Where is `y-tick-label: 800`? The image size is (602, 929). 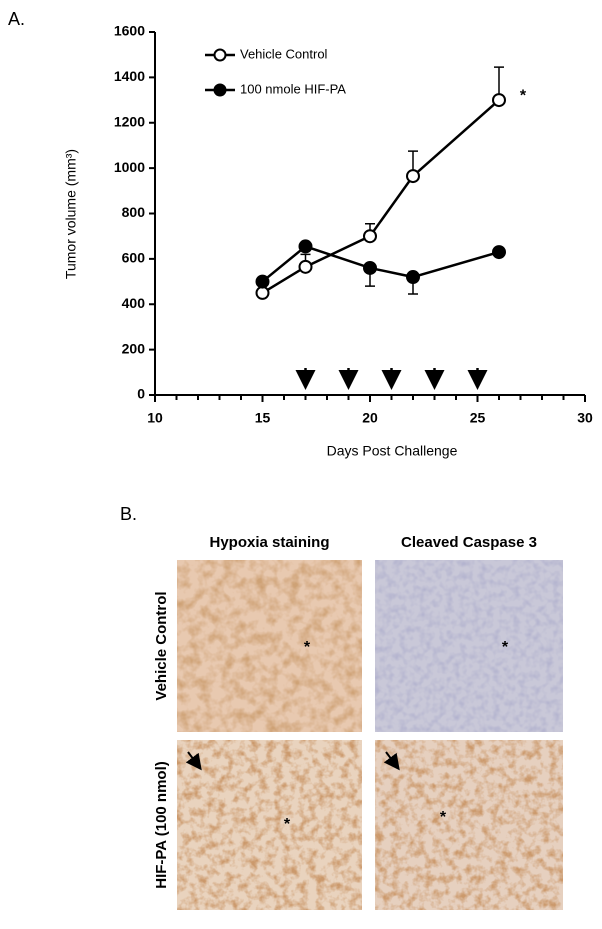
y-tick-label: 800 is located at coordinates (134, 212).